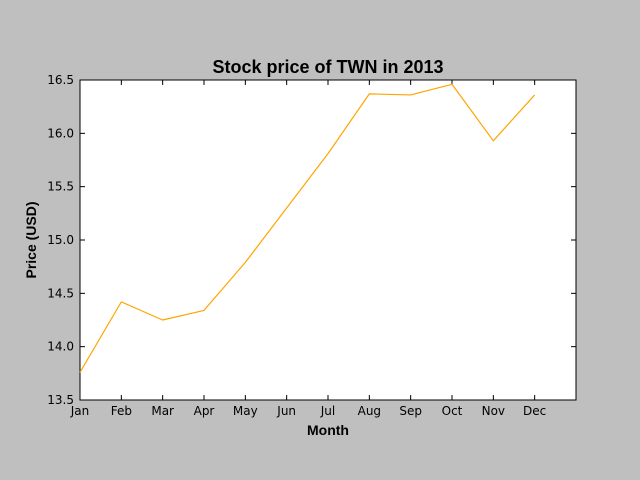 This screenshot has width=640, height=480. Describe the element at coordinates (493, 411) in the screenshot. I see `x-tick-label: Nov` at that location.